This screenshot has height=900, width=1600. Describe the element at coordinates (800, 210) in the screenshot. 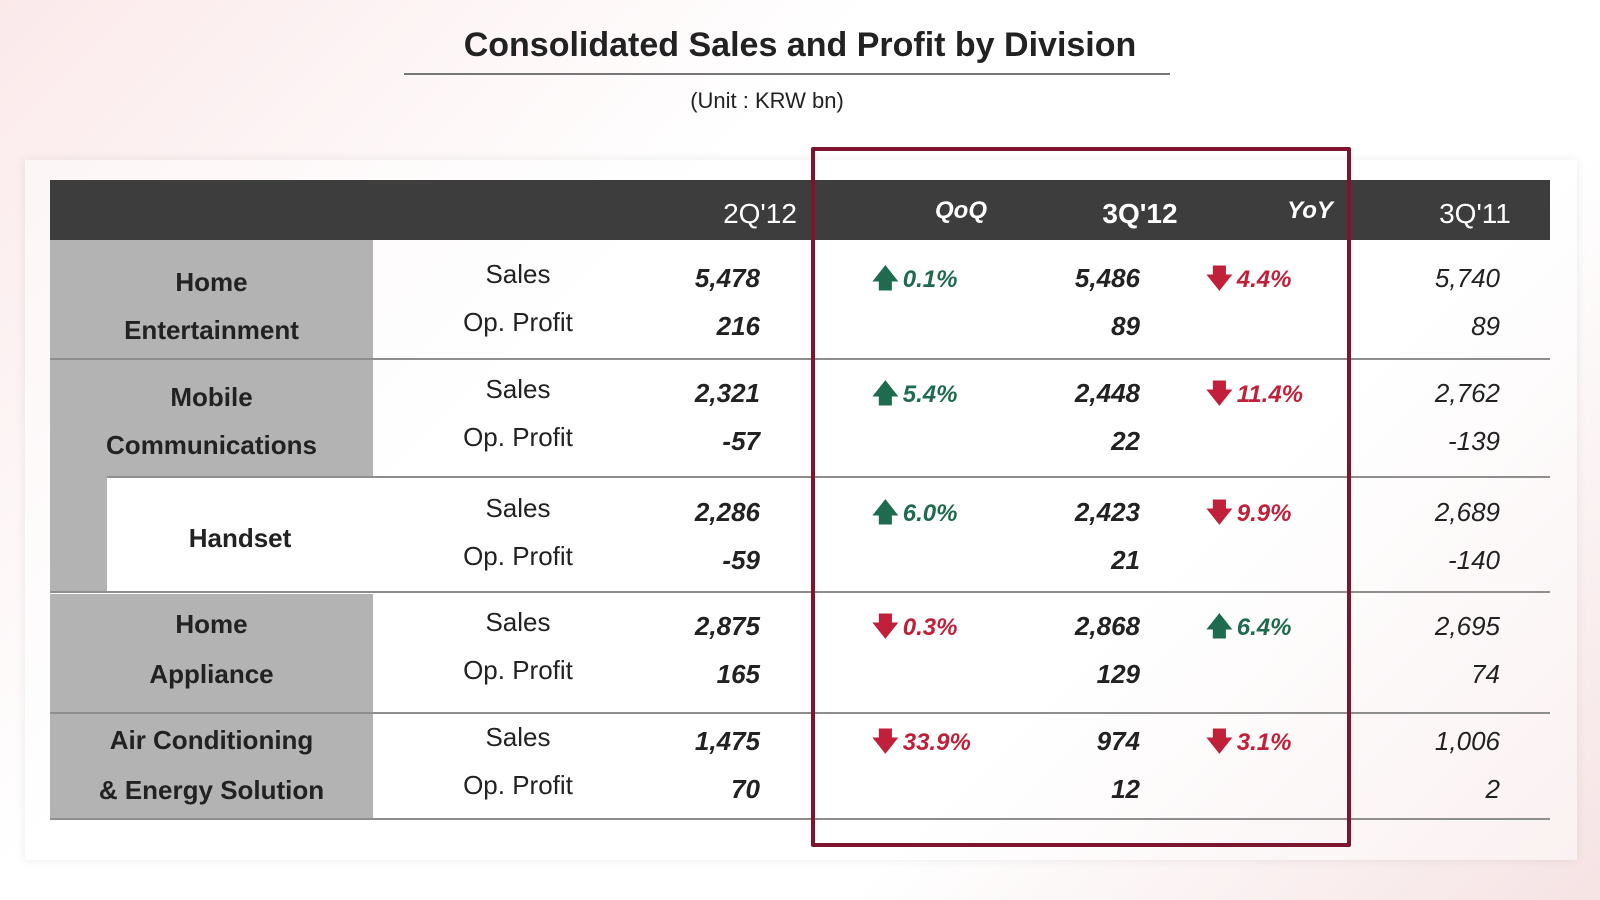

I see `table-header: 2Q'12 QoQ 3Q'12 YoY 3Q'11` at that location.